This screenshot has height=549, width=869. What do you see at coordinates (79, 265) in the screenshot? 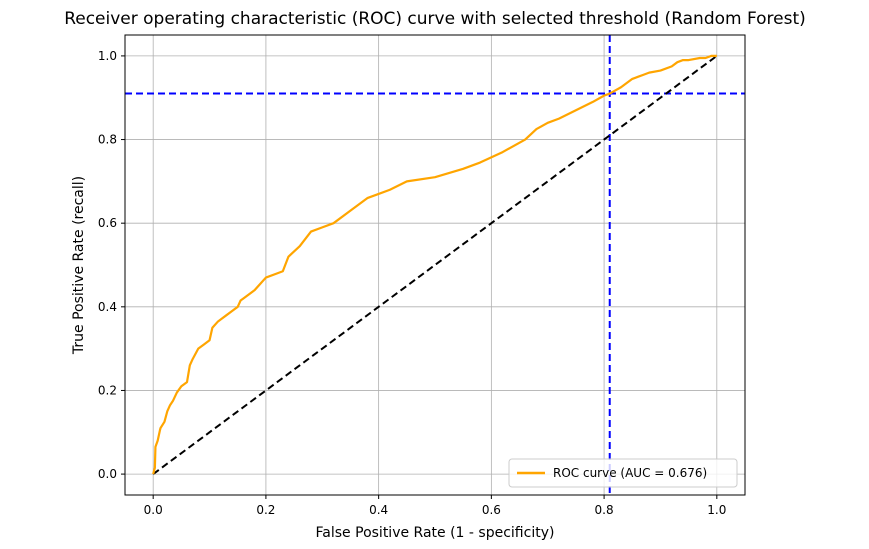
I see `y-axis-label: True Positive Rate (recall)` at bounding box center [79, 265].